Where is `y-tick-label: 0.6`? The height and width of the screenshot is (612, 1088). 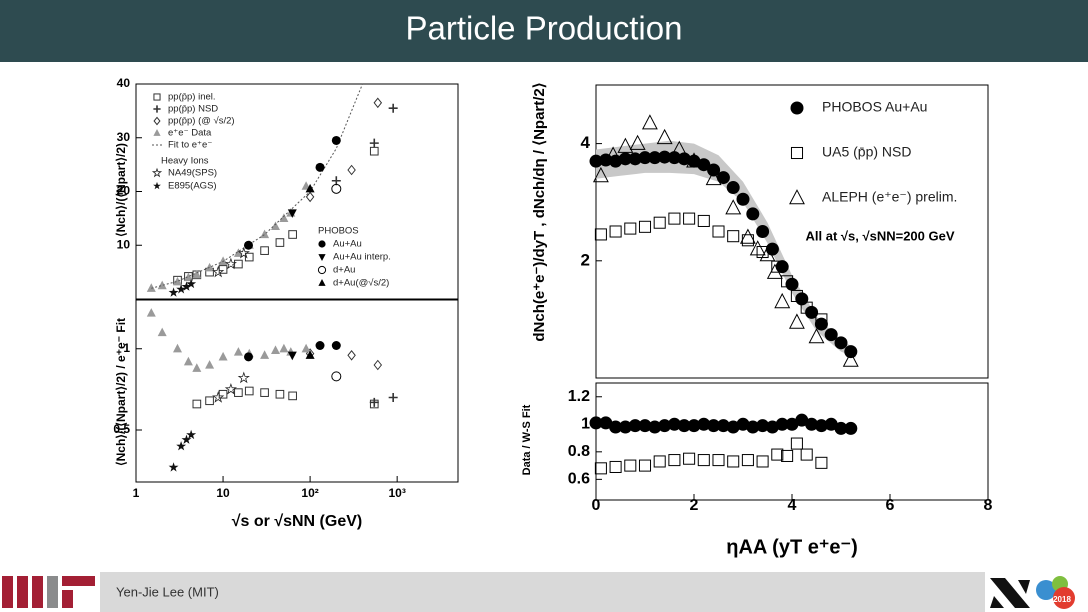
y-tick-label: 0.6 is located at coordinates (579, 479).